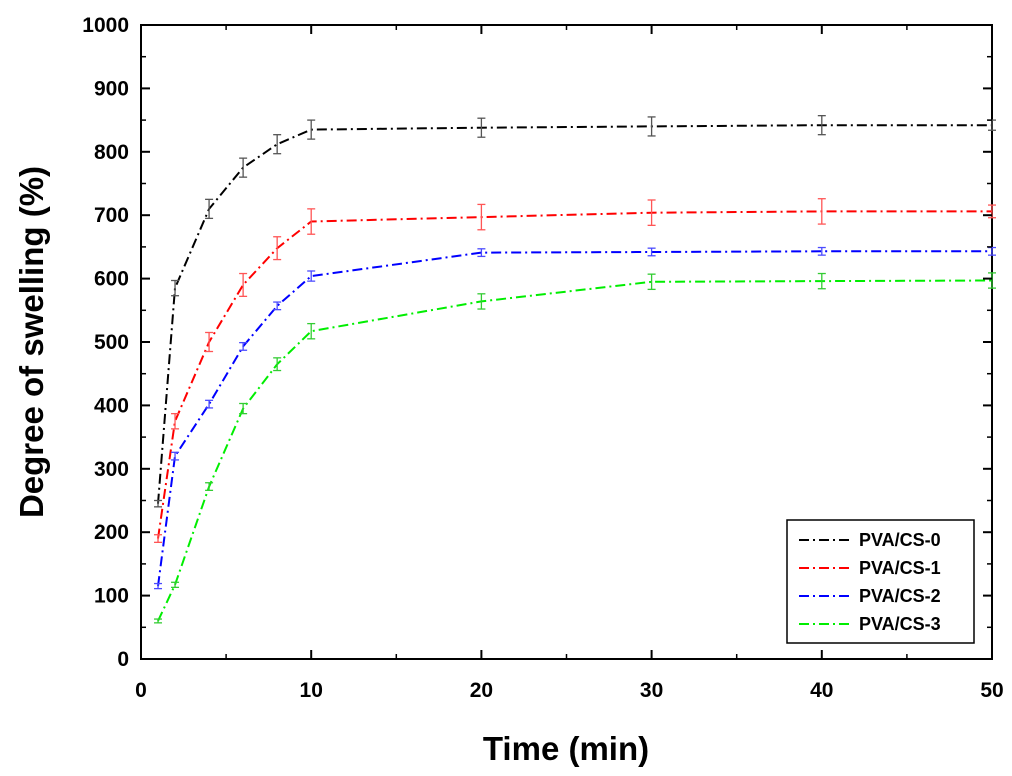 This screenshot has width=1012, height=776. What do you see at coordinates (651, 690) in the screenshot?
I see `x-tick-label: 30` at bounding box center [651, 690].